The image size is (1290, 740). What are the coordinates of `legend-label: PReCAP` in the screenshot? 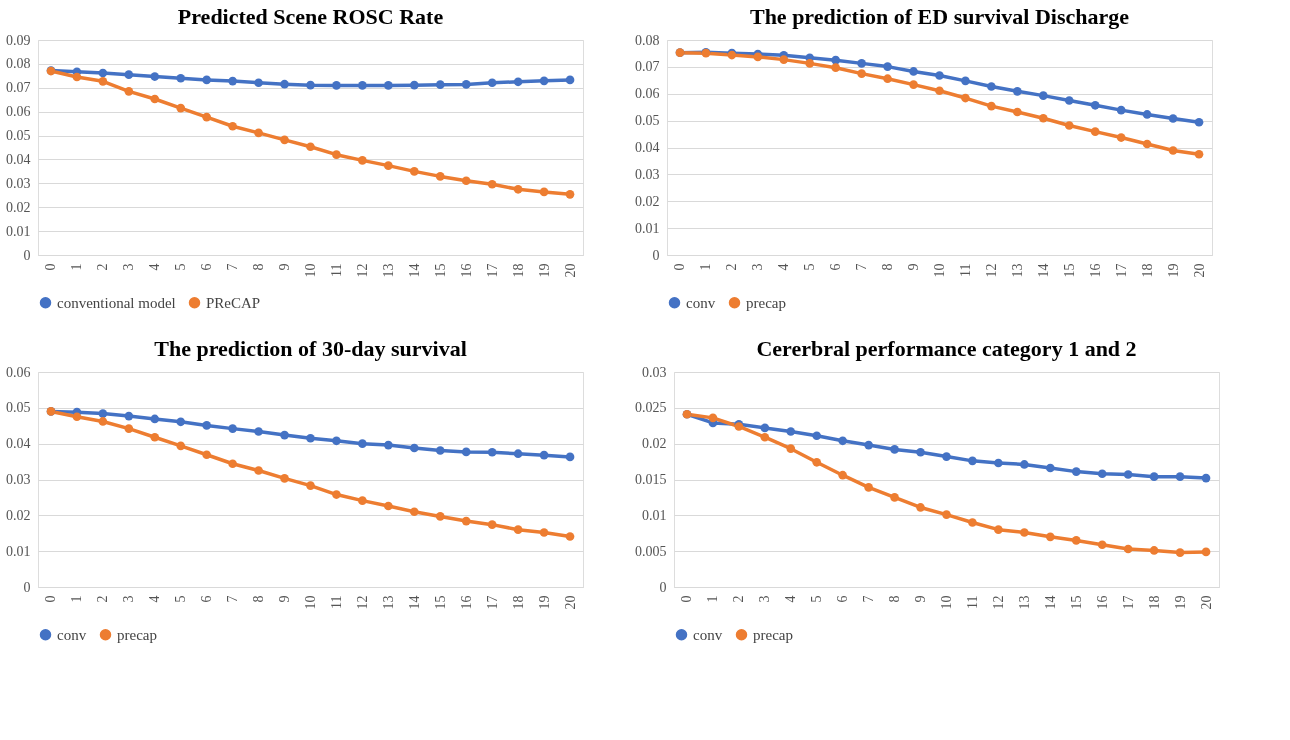 It's located at (233, 302).